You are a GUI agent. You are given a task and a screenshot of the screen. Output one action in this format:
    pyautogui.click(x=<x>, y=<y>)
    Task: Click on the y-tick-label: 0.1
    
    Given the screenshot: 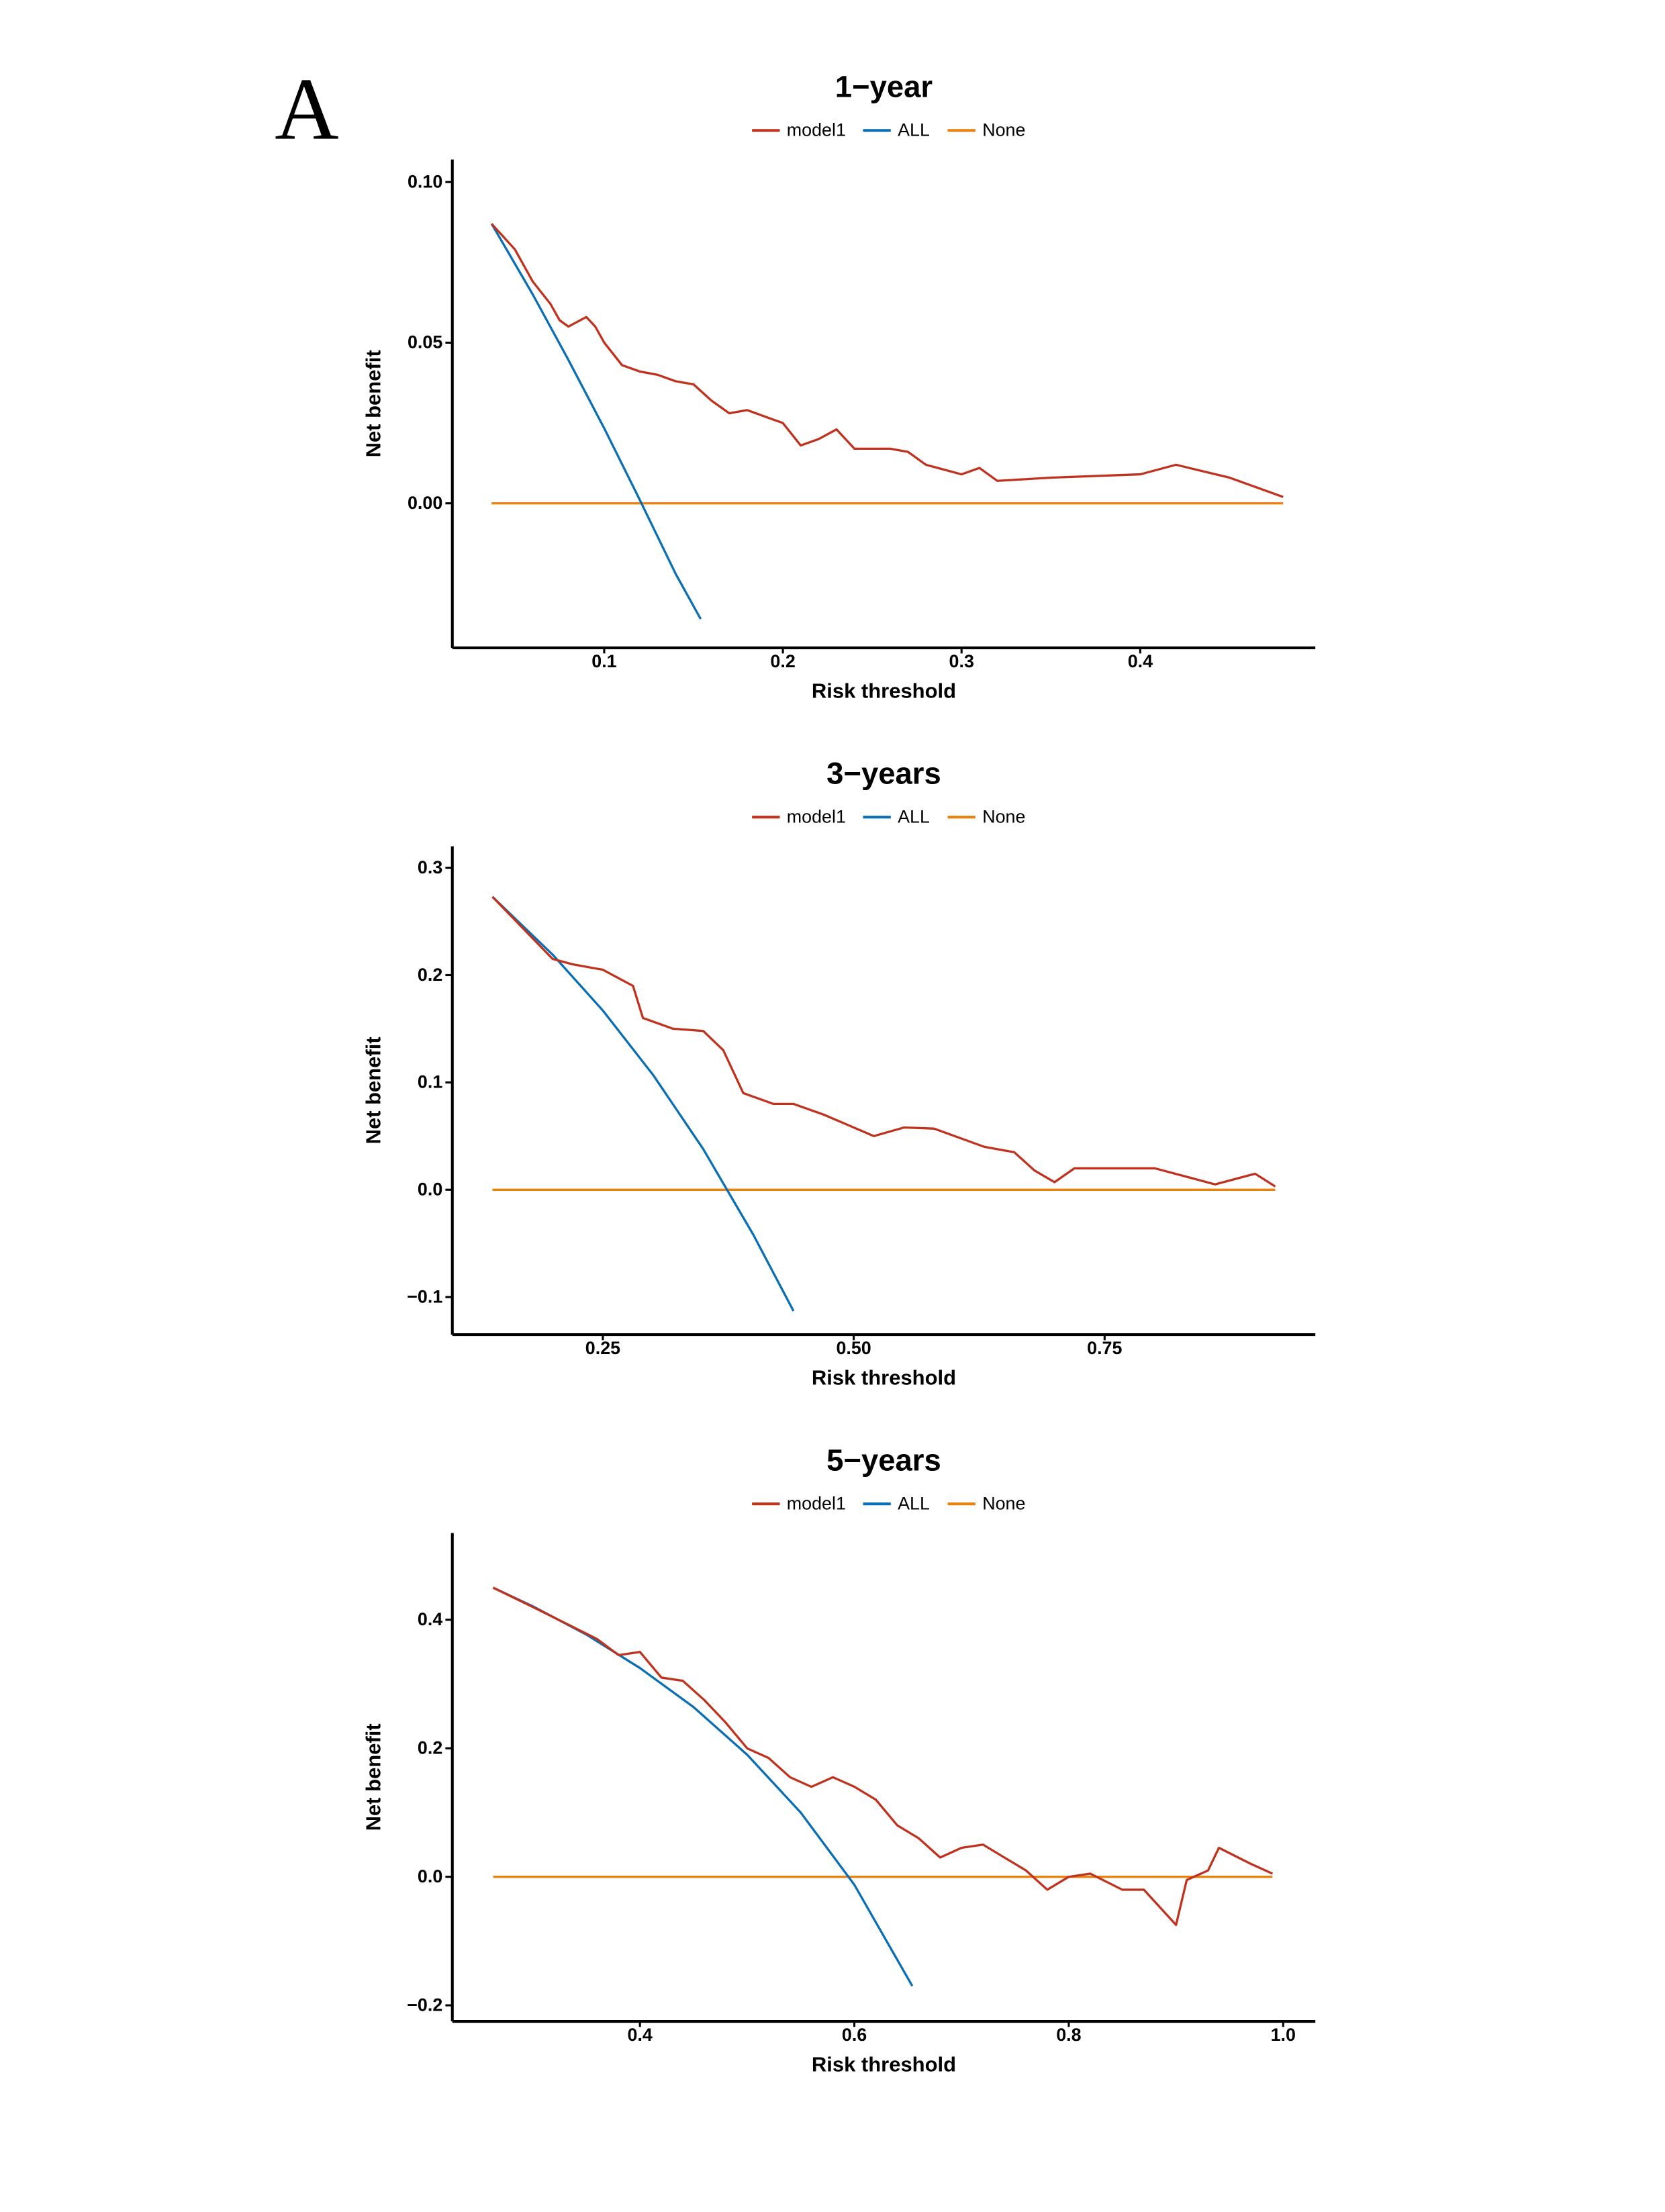 What is the action you would take?
    pyautogui.click(x=430, y=1082)
    